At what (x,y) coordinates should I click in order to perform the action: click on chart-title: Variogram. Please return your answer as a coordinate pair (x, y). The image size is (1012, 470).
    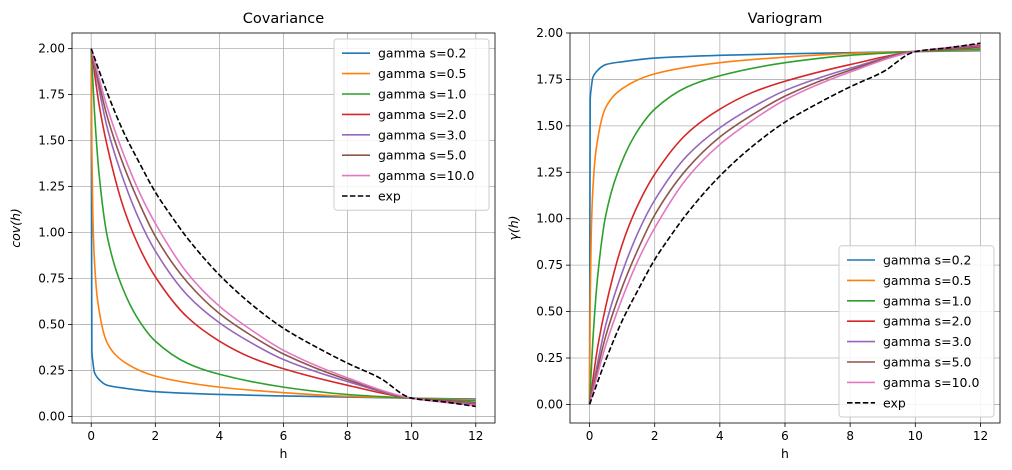
    Looking at the image, I should click on (785, 19).